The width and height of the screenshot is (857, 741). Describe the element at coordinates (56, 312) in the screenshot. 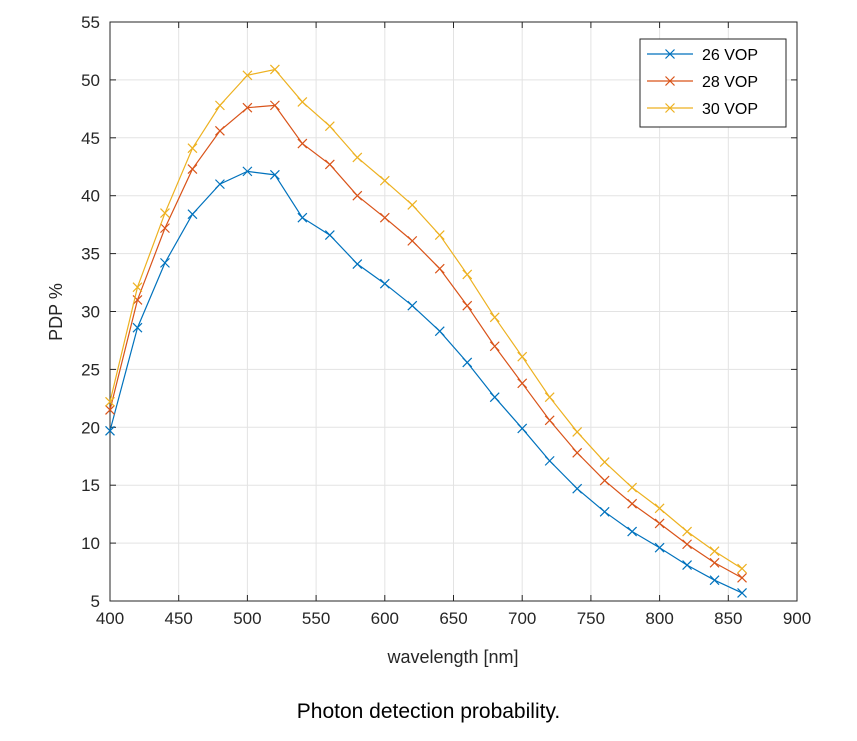

I see `y-axis-label: PDP %` at that location.